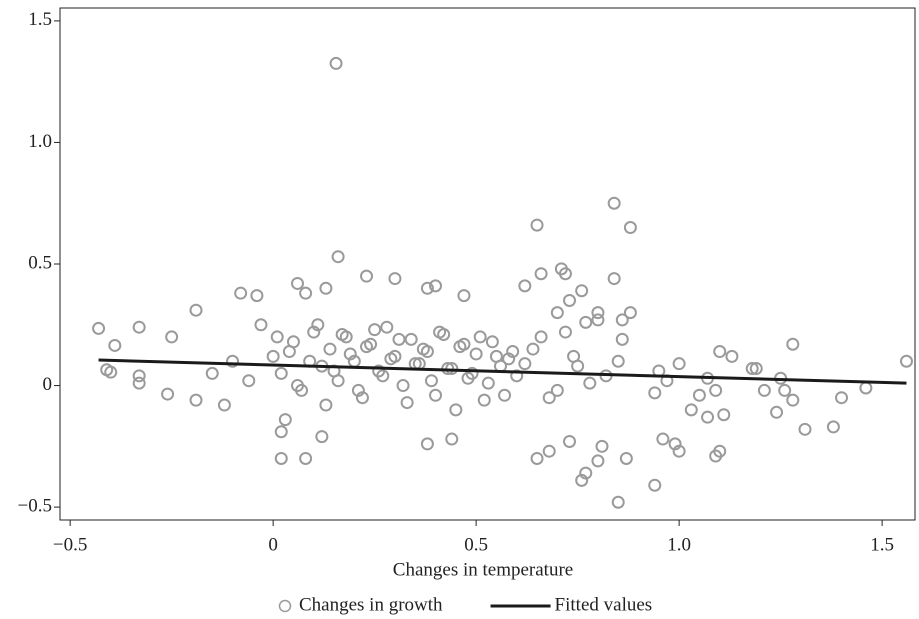 The height and width of the screenshot is (619, 919). Describe the element at coordinates (502, 371) in the screenshot. I see `fitted-line` at that location.